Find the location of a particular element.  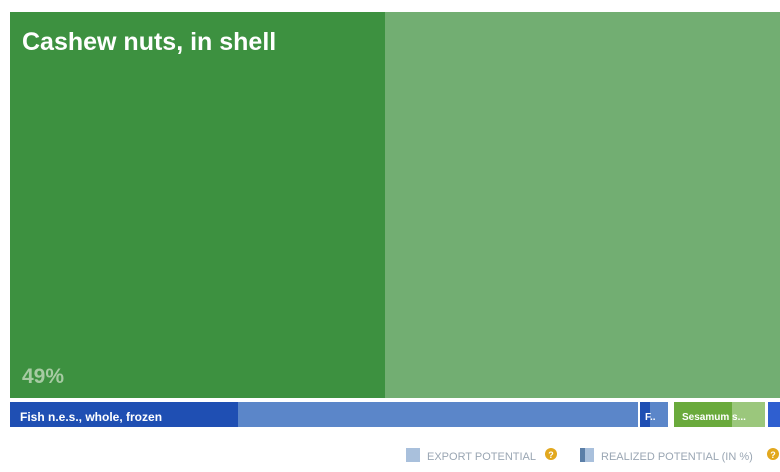

legend-realized-potential: REALIZED POTENTIAL (IN %) ? is located at coordinates (679, 455).